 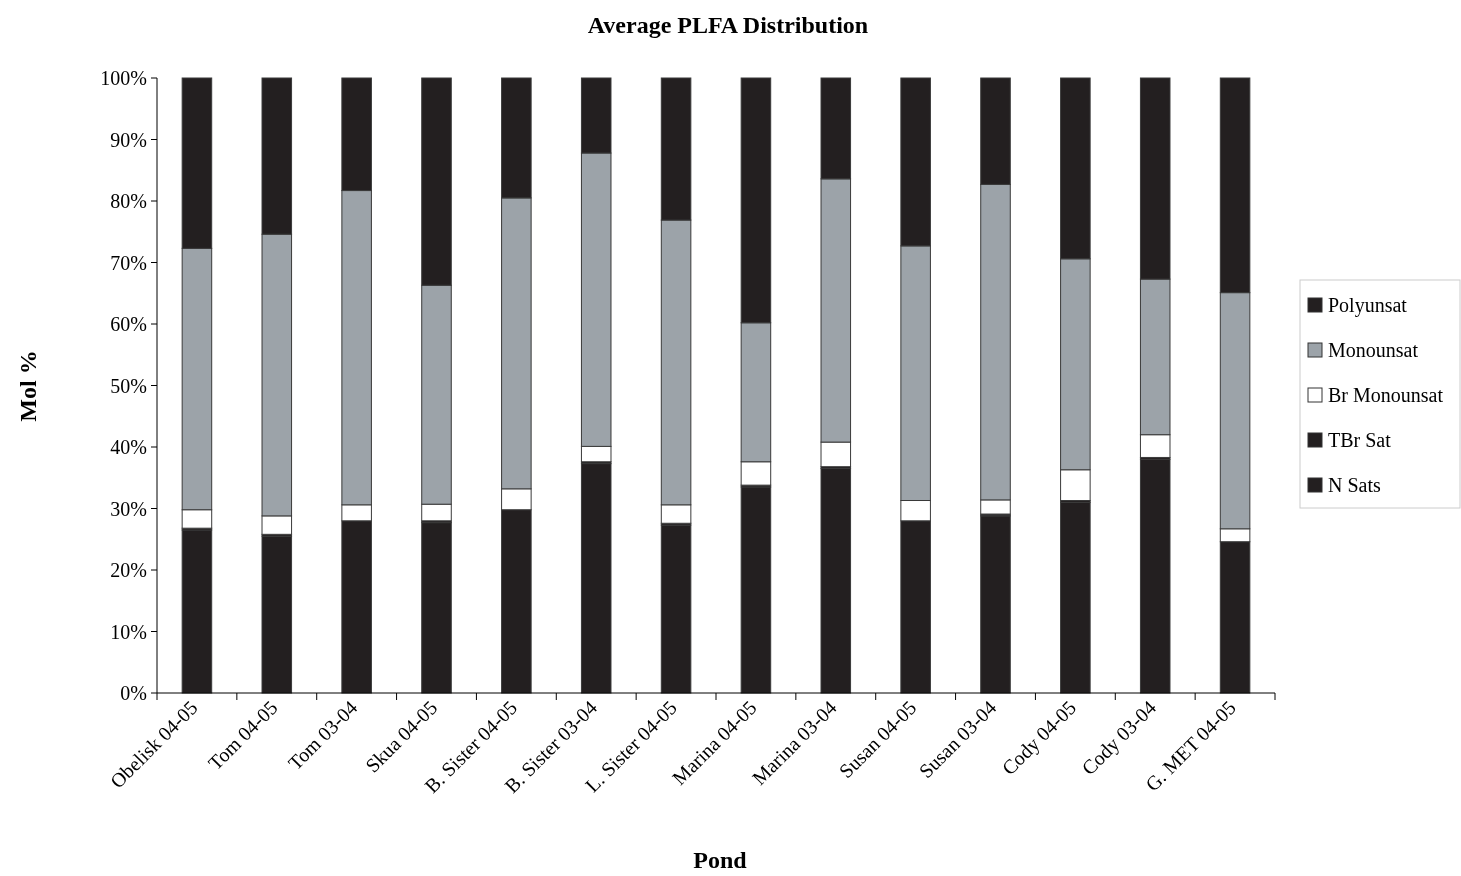 I want to click on y-tick-label: 100%, so click(x=123, y=78).